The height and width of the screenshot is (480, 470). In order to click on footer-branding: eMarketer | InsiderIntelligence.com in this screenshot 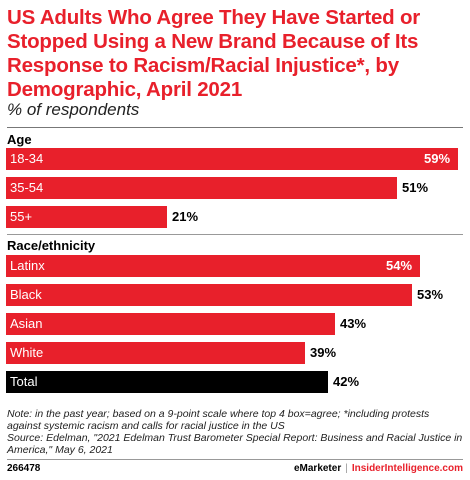, I will do `click(378, 468)`.